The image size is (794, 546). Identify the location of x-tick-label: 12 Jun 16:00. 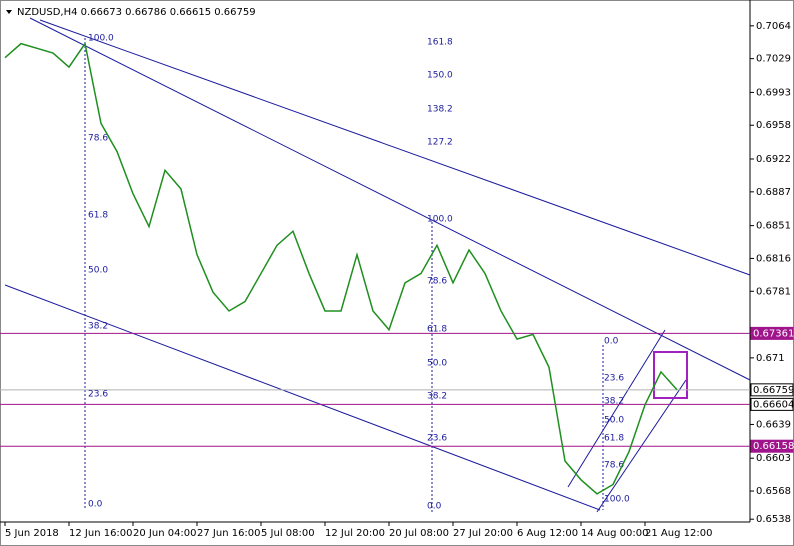
(101, 533).